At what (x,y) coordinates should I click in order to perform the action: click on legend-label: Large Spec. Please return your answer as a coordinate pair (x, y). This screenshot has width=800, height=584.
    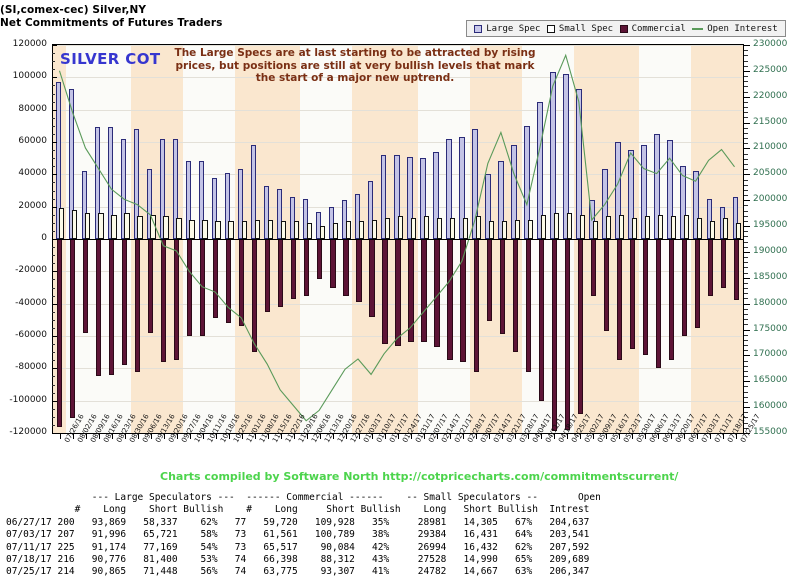
    Looking at the image, I should click on (513, 28).